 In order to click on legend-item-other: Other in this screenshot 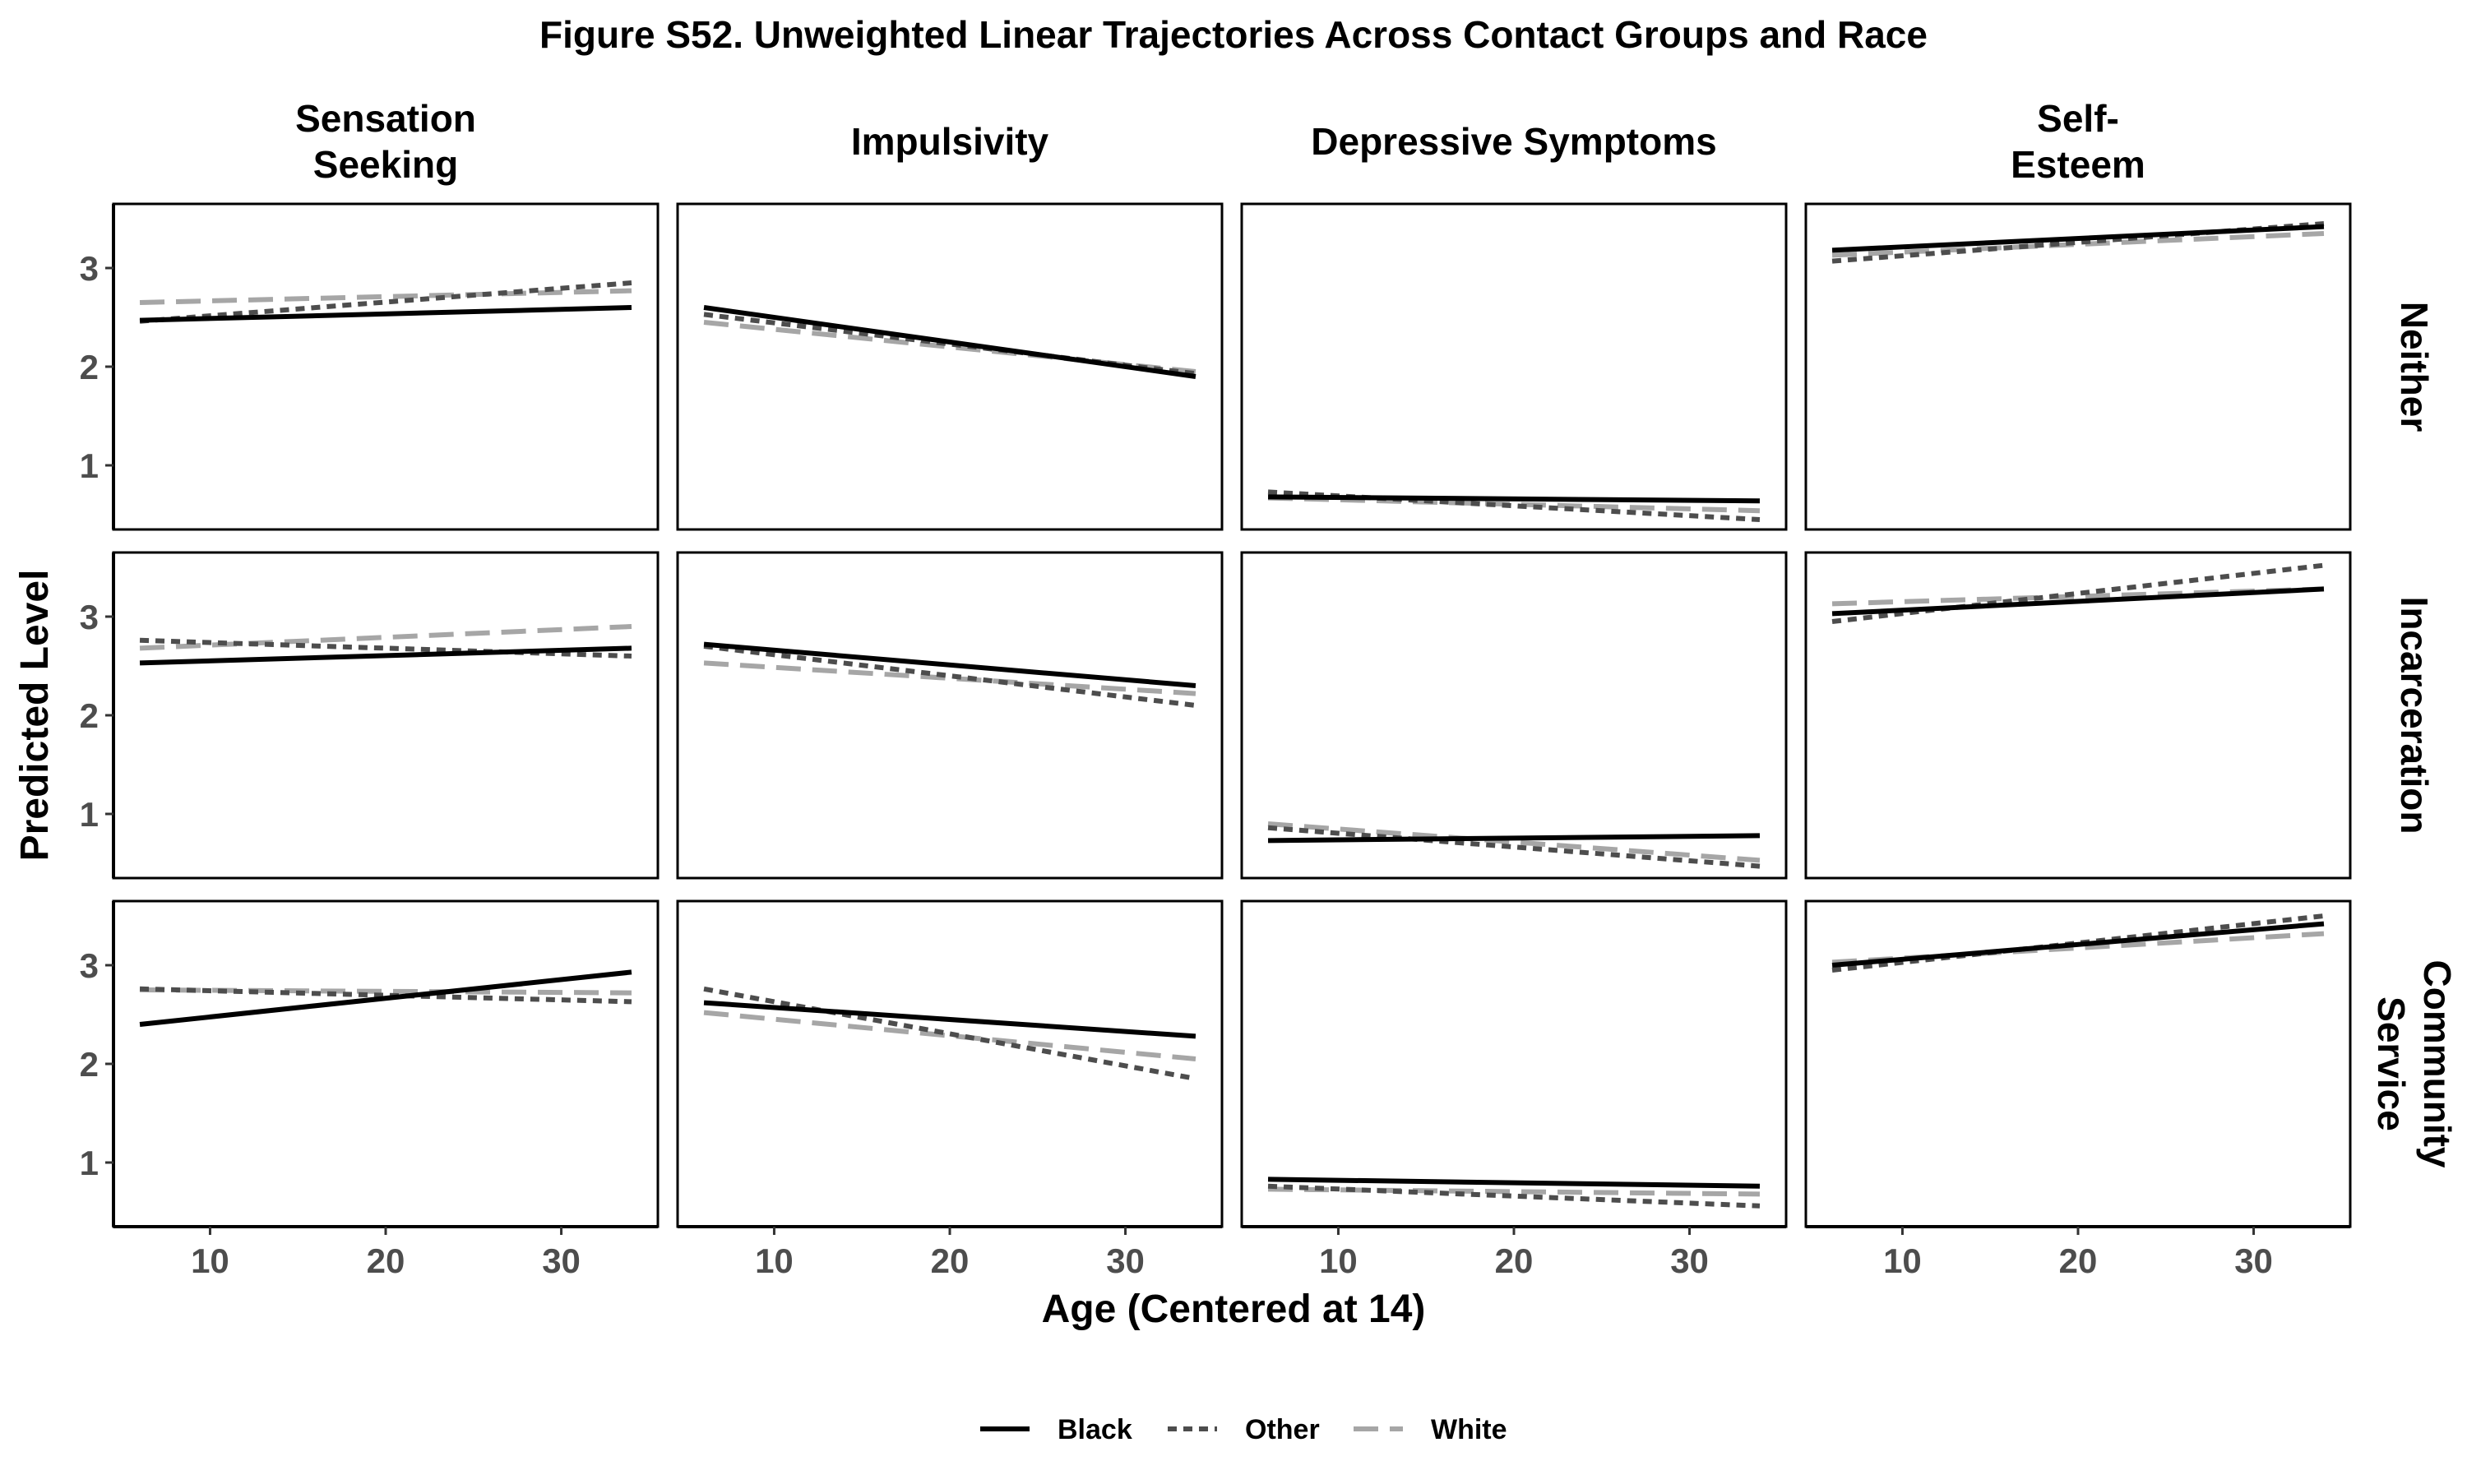, I will do `click(1244, 1430)`.